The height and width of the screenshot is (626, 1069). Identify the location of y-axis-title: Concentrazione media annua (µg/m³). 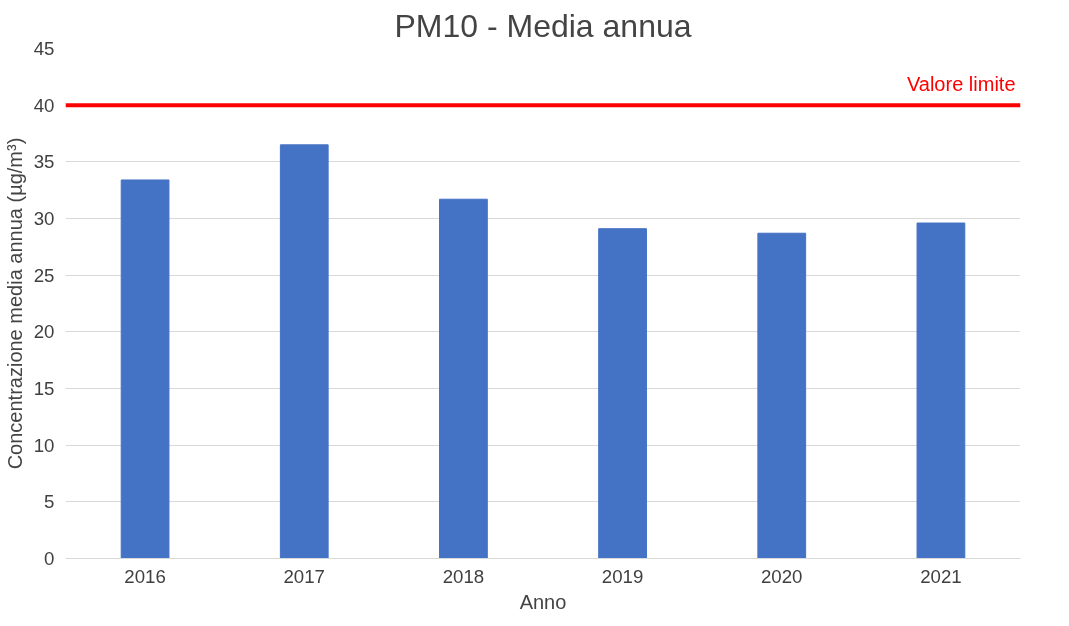
(14, 303).